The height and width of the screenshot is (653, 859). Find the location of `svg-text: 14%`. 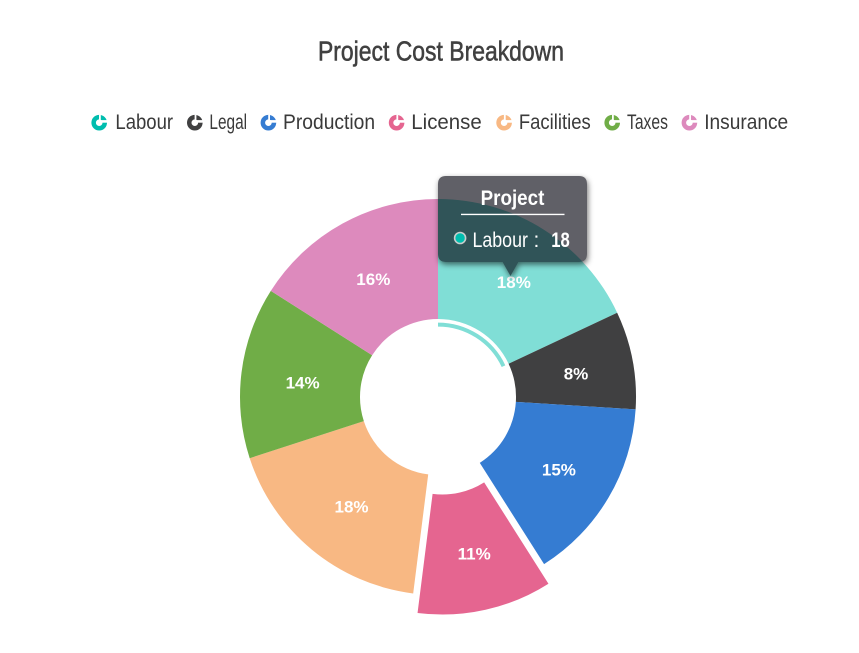

svg-text: 14% is located at coordinates (303, 382).